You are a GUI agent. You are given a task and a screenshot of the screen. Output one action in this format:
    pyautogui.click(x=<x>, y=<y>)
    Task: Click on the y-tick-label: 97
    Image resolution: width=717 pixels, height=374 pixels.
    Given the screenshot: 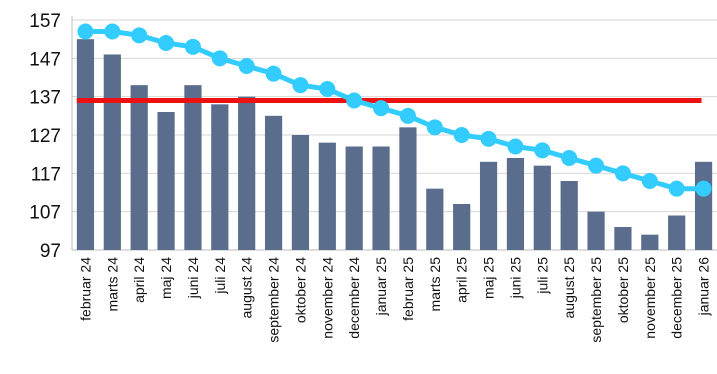 What is the action you would take?
    pyautogui.click(x=50, y=251)
    